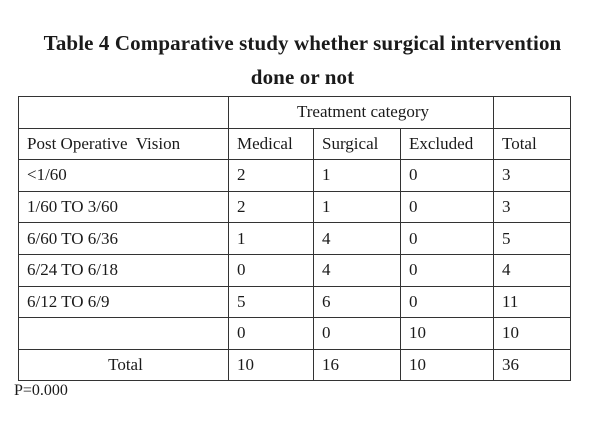  Describe the element at coordinates (357, 144) in the screenshot. I see `column-header-surgical: Surgical` at that location.